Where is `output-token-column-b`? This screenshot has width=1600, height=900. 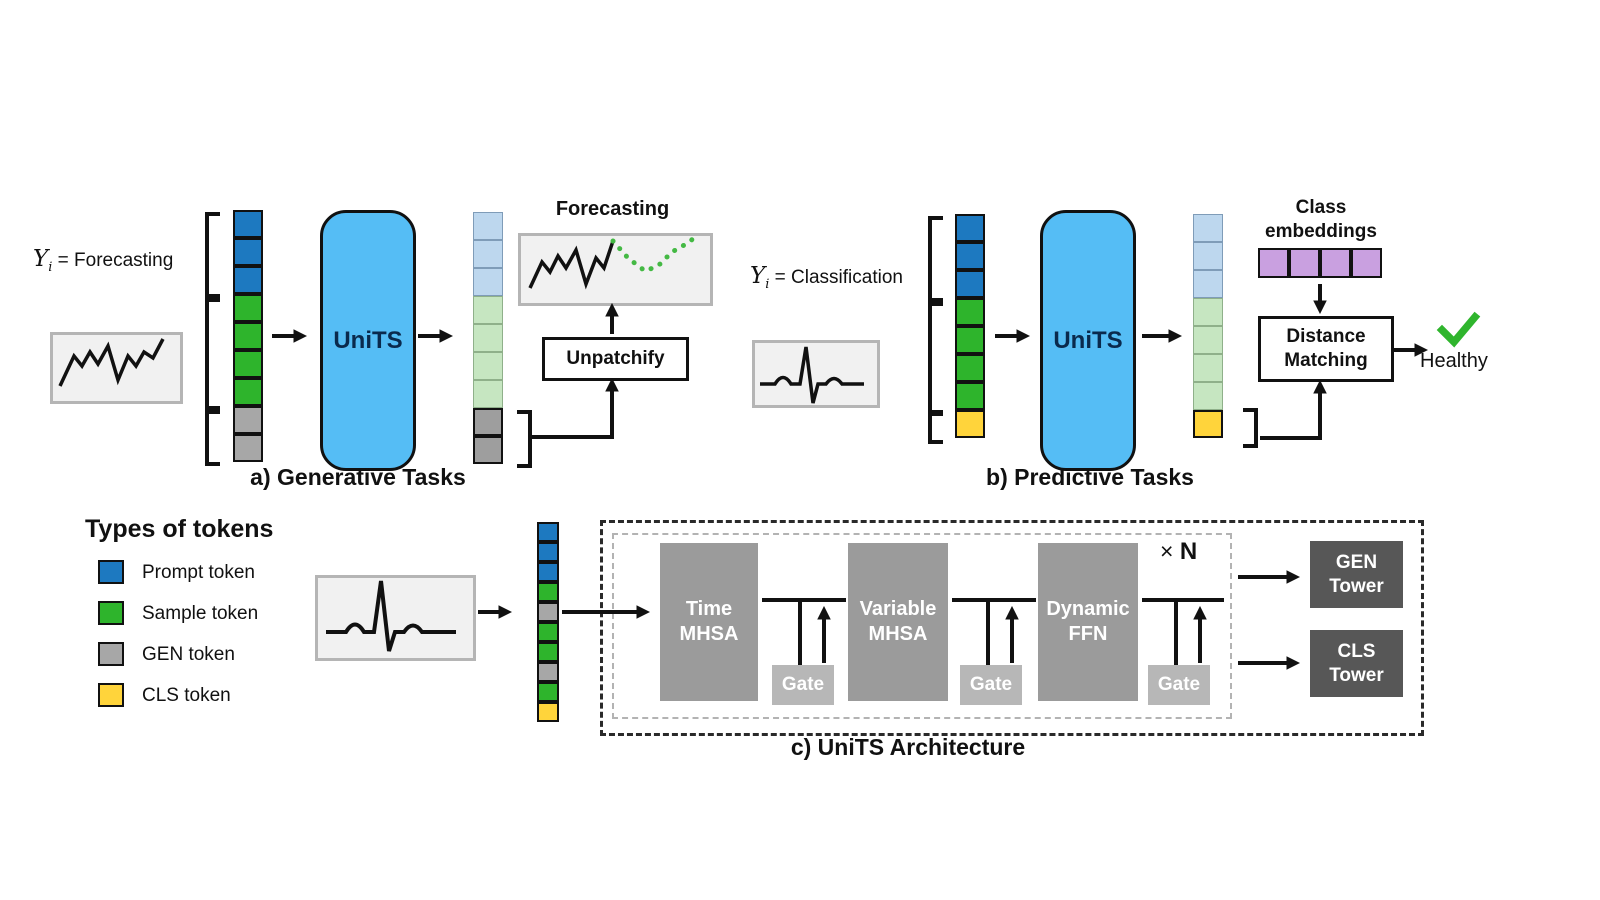
output-token-column-b is located at coordinates (1208, 326).